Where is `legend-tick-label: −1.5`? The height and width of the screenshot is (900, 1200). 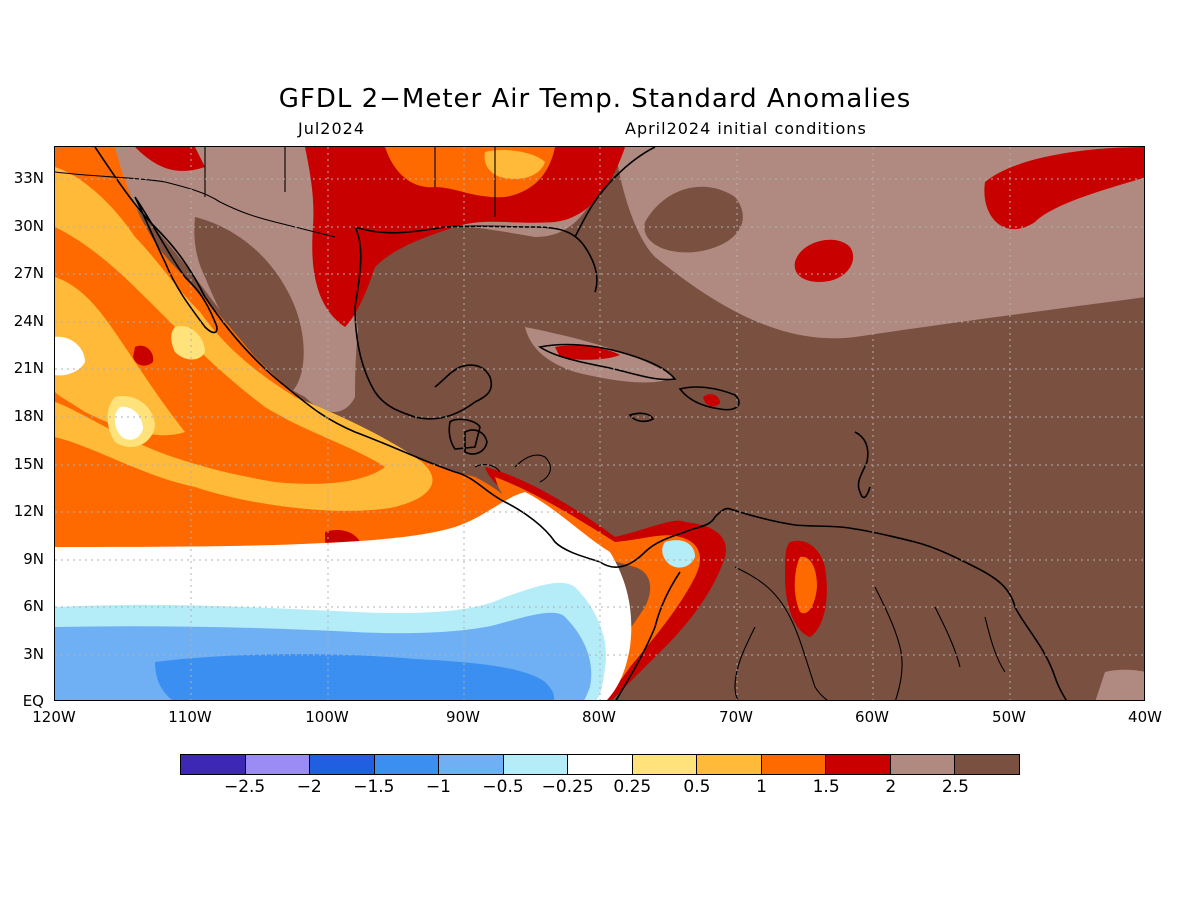
legend-tick-label: −1.5 is located at coordinates (374, 787).